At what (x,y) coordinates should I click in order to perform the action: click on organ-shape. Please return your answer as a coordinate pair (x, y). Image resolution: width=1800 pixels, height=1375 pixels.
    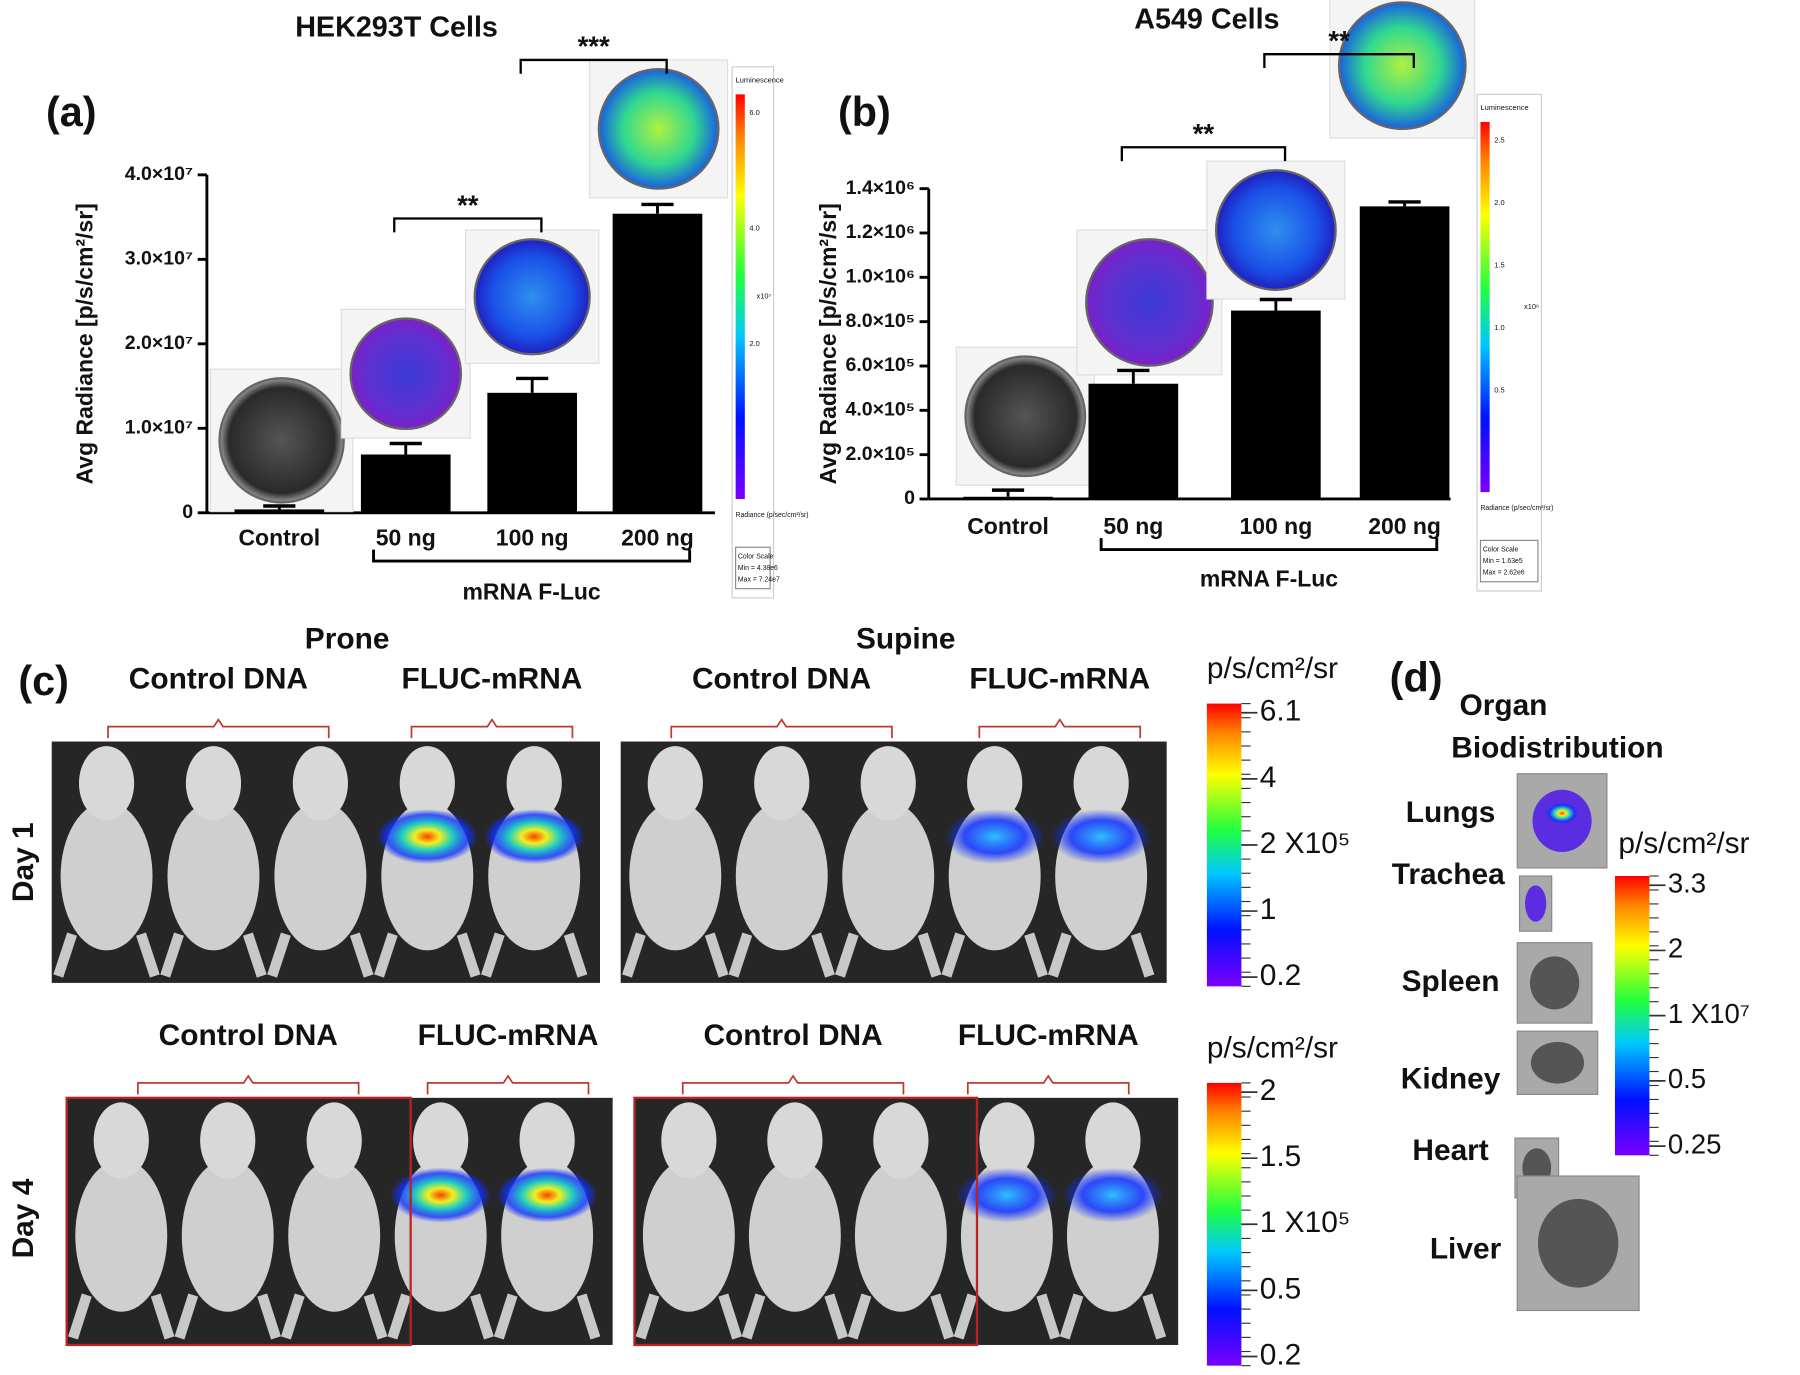
    Looking at the image, I should click on (1554, 983).